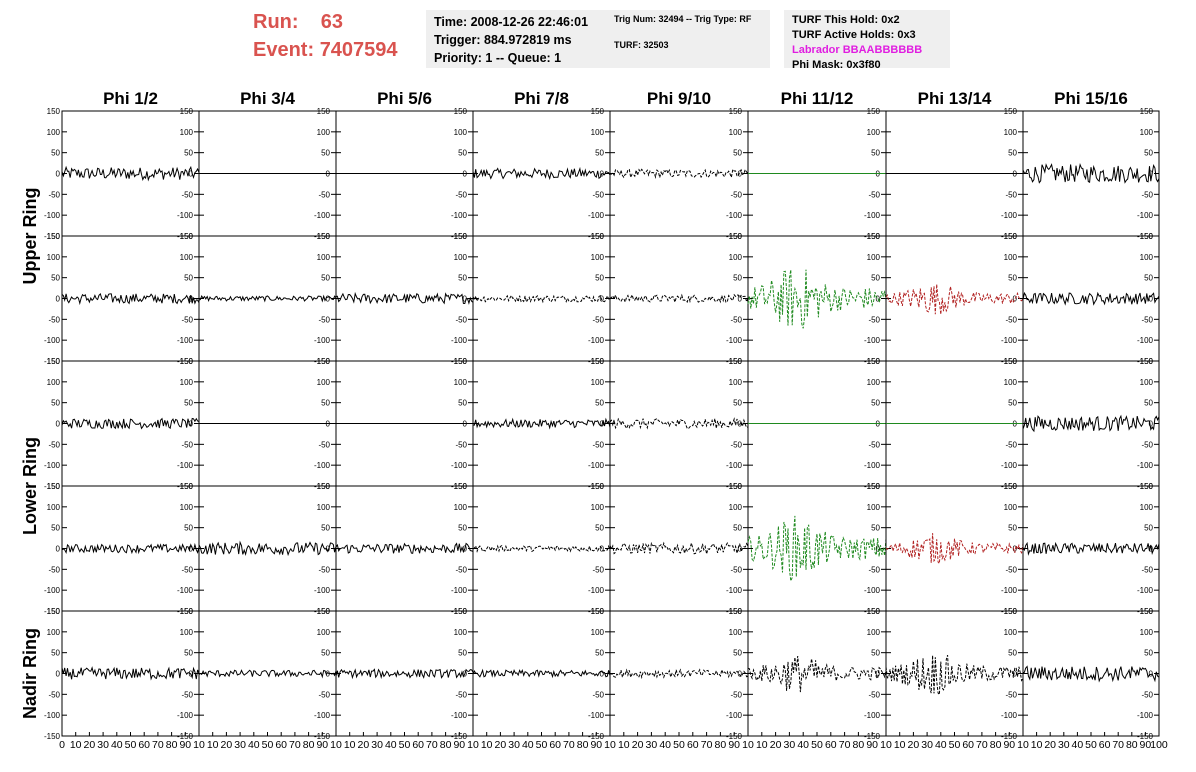 Image resolution: width=1196 pixels, height=772 pixels. What do you see at coordinates (404, 98) in the screenshot?
I see `column-title: Phi 5/6` at bounding box center [404, 98].